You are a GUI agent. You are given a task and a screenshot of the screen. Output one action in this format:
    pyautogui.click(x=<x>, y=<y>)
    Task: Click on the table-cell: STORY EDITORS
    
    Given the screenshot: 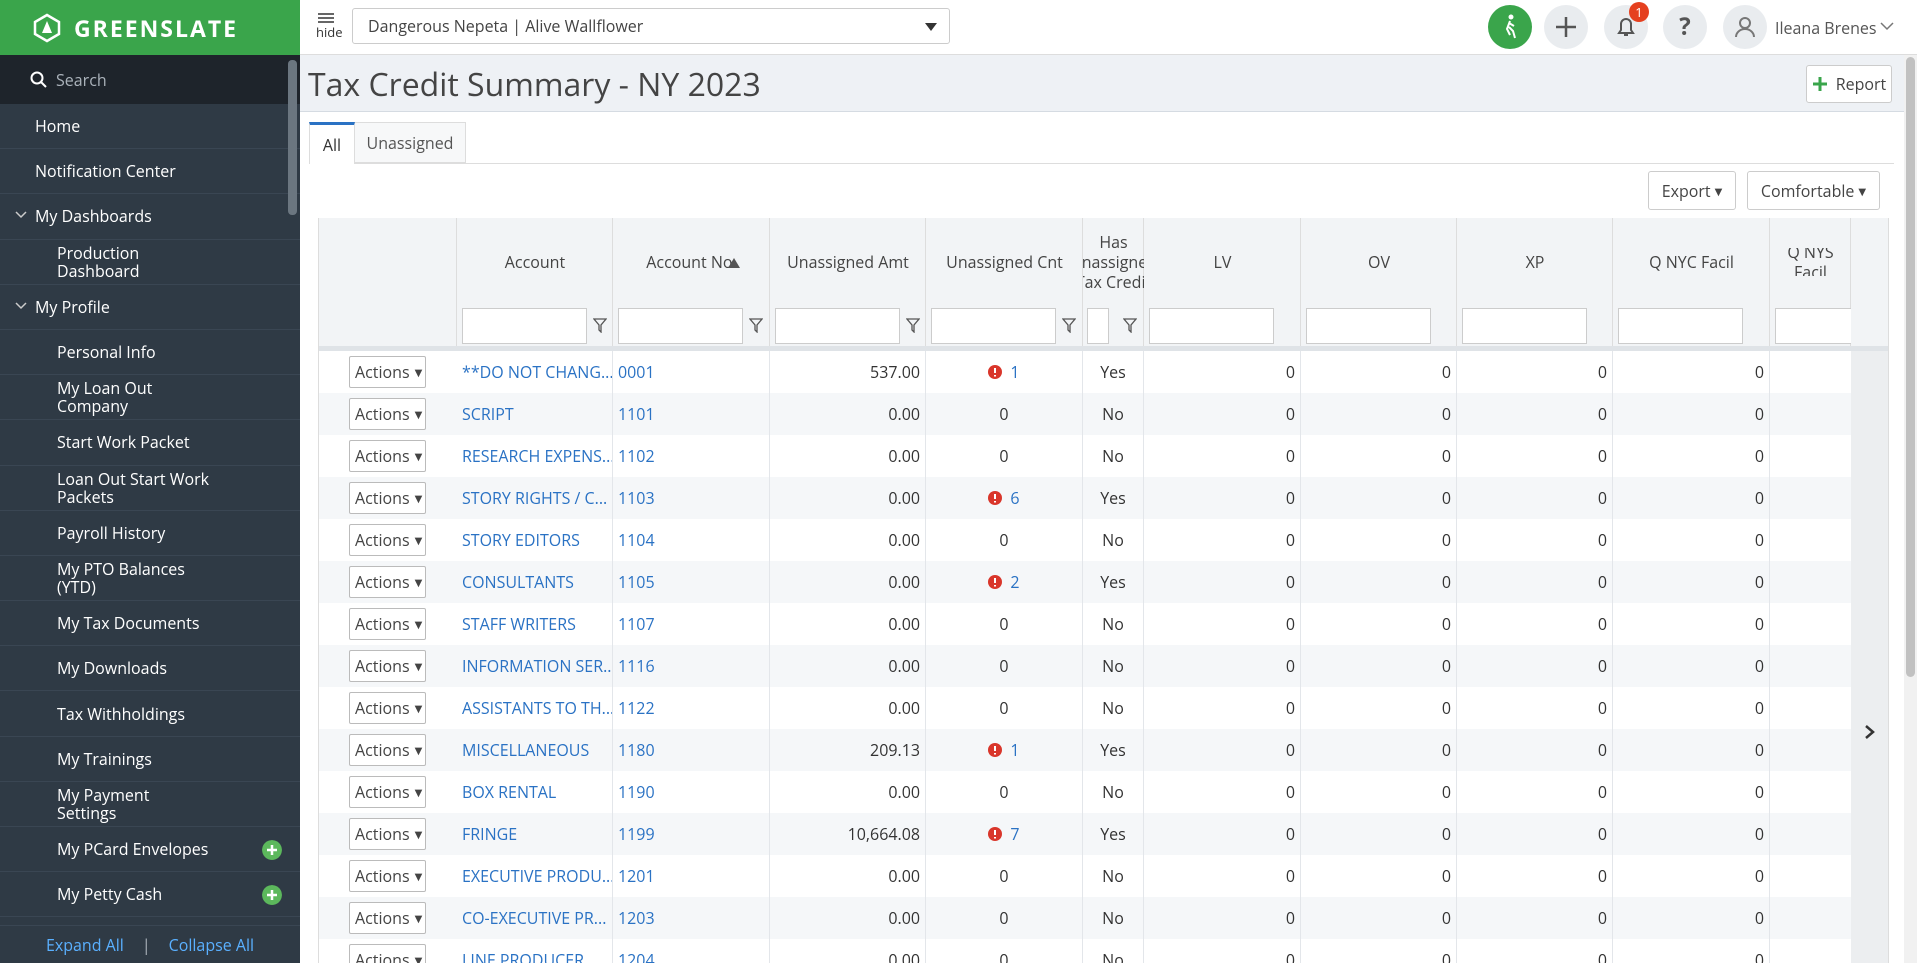 What is the action you would take?
    pyautogui.click(x=535, y=540)
    